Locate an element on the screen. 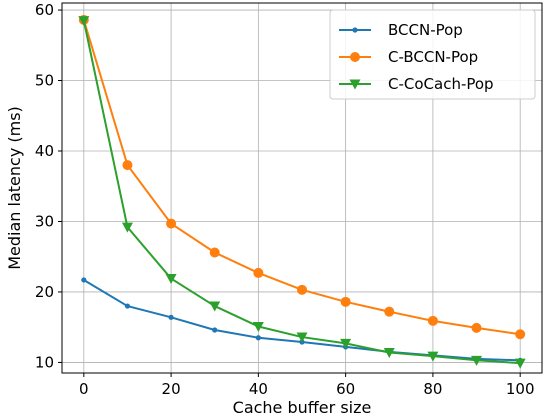  legend-label: C-BCCN-Pop is located at coordinates (433, 57).